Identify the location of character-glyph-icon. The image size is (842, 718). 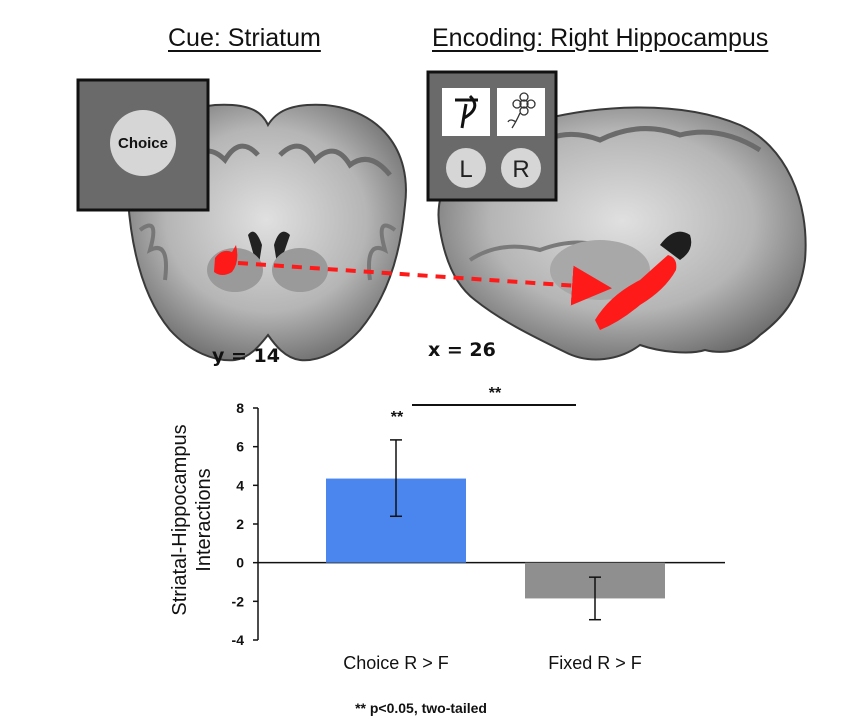
(466, 111).